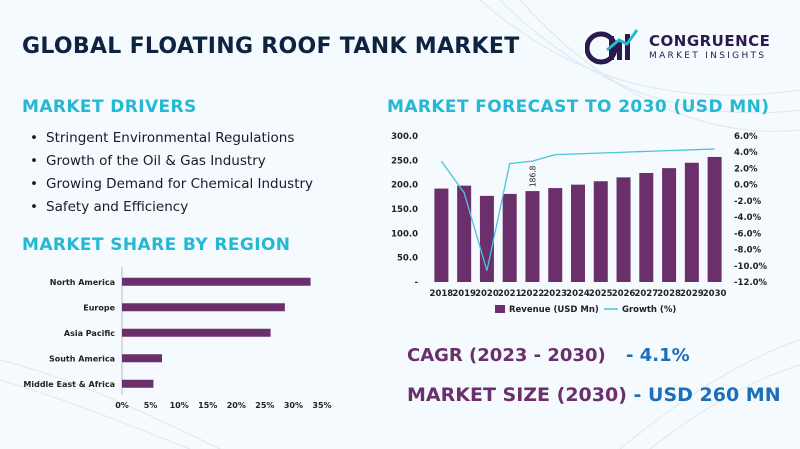  What do you see at coordinates (99, 307) in the screenshot?
I see `region-label: Europe` at bounding box center [99, 307].